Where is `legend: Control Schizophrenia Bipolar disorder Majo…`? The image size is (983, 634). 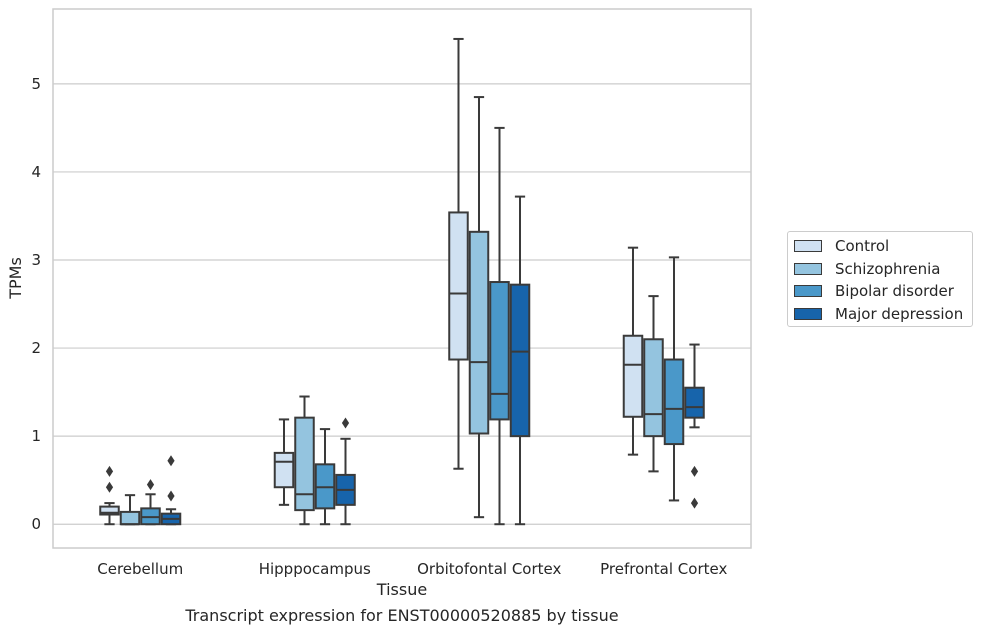 legend: Control Schizophrenia Bipolar disorder Majo… is located at coordinates (880, 279).